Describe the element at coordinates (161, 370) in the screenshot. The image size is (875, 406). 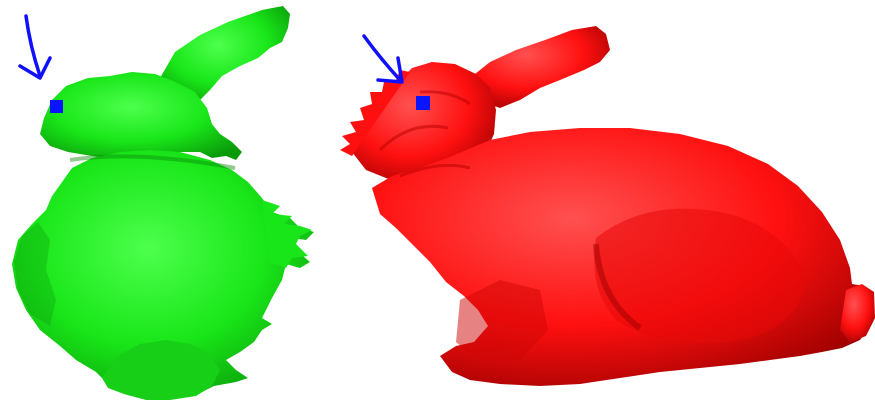
I see `green-foot` at that location.